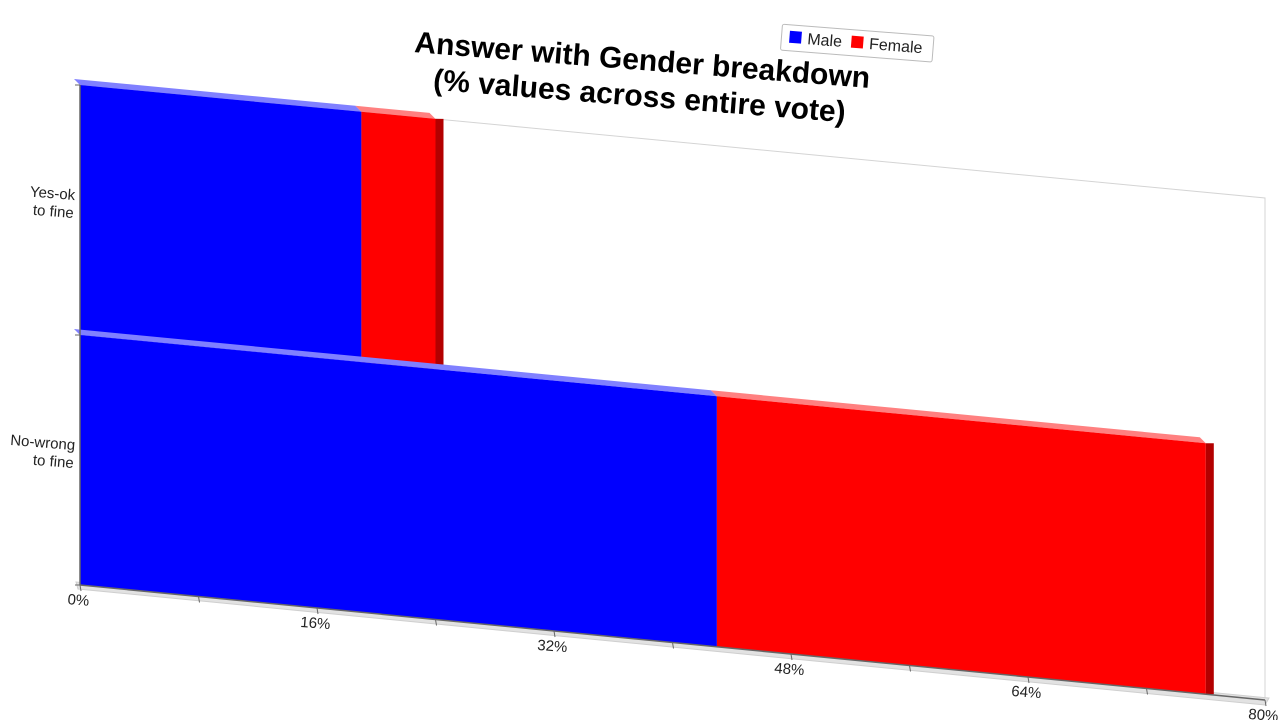 Image resolution: width=1280 pixels, height=720 pixels. I want to click on legend-swatch-male, so click(795, 37).